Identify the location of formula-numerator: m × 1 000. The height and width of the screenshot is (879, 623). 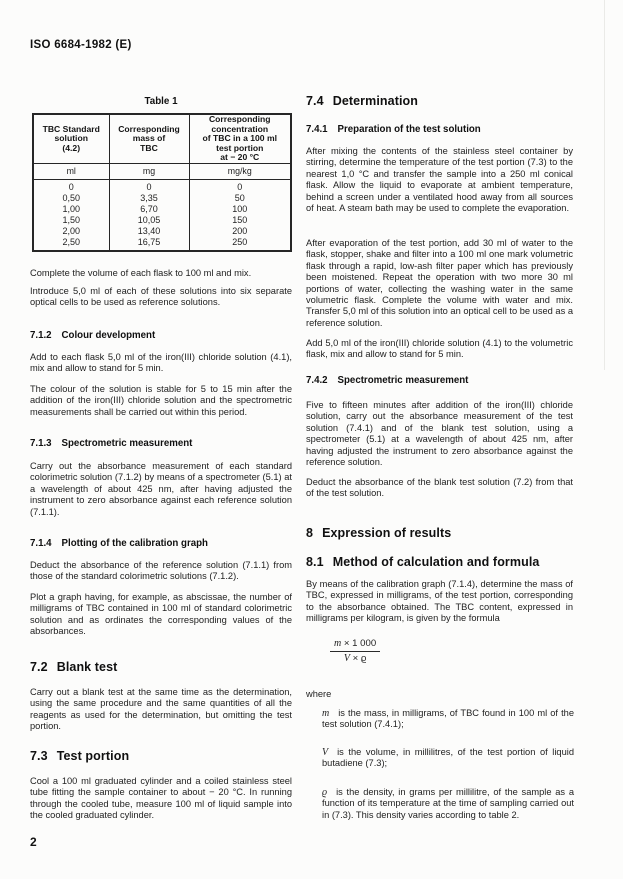
(355, 643).